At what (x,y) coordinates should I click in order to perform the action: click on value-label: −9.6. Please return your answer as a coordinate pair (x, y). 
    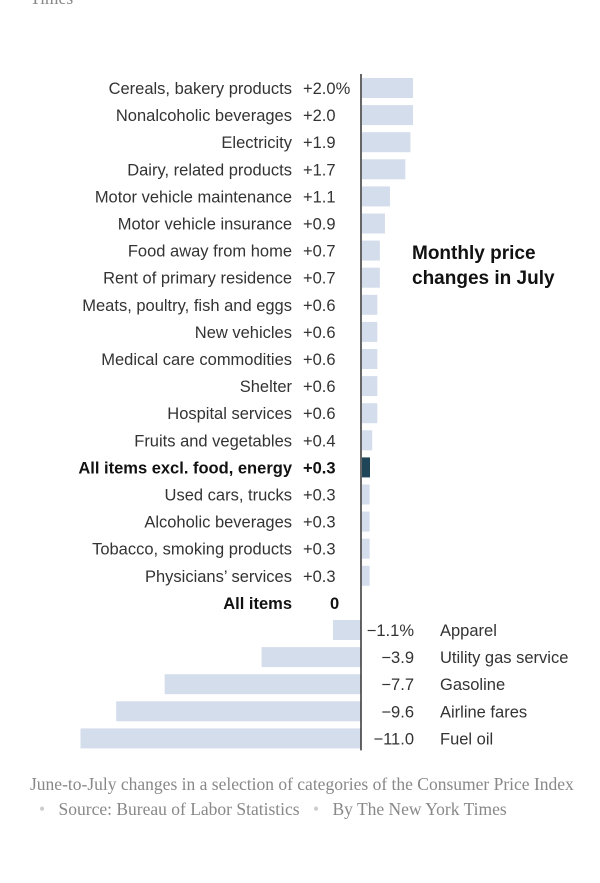
    Looking at the image, I should click on (397, 712).